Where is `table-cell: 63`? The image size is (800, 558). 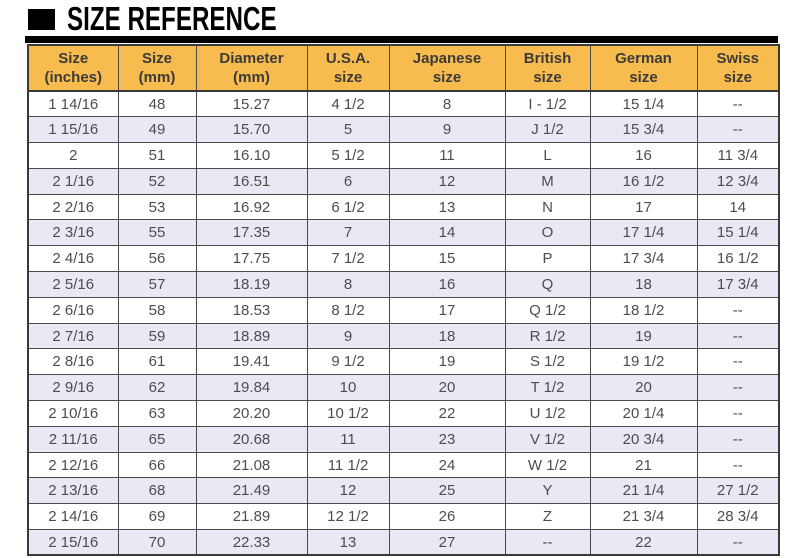 table-cell: 63 is located at coordinates (157, 413).